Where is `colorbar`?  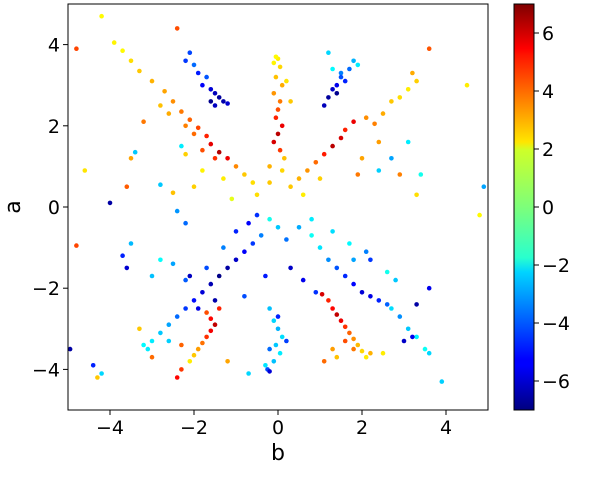
colorbar is located at coordinates (524, 207).